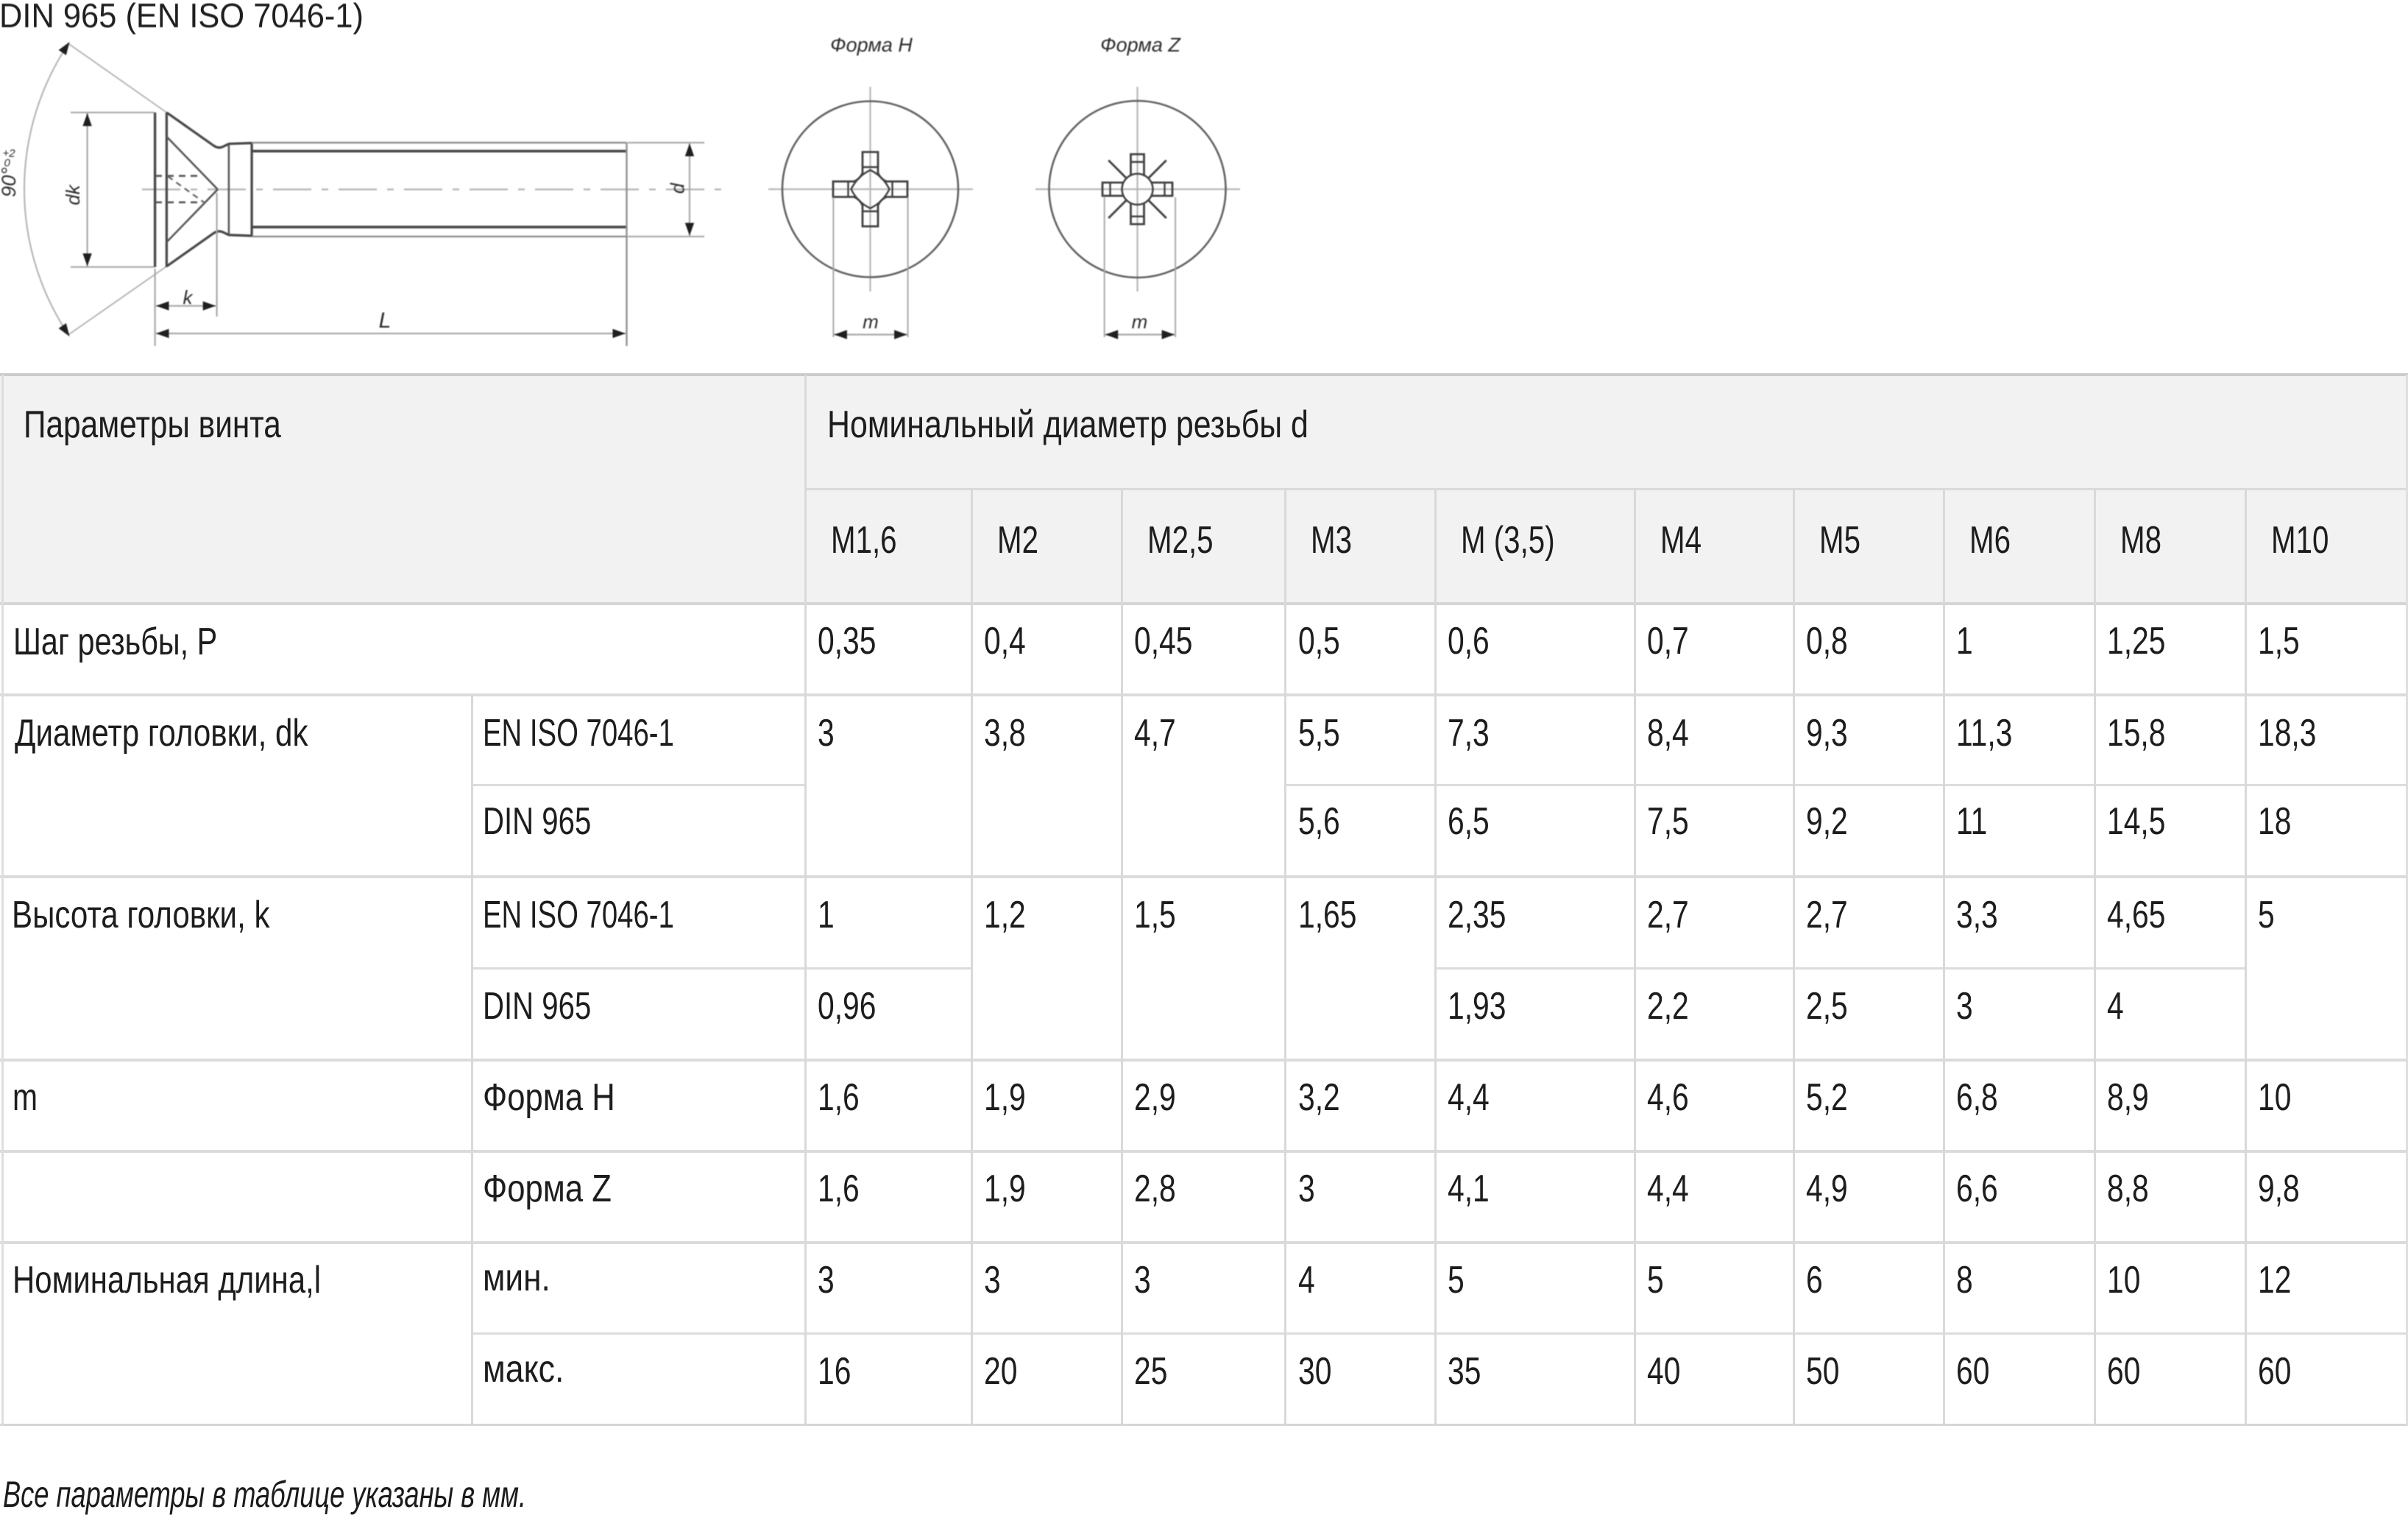  Describe the element at coordinates (10, 182) in the screenshot. I see `svg-text: 90°` at that location.